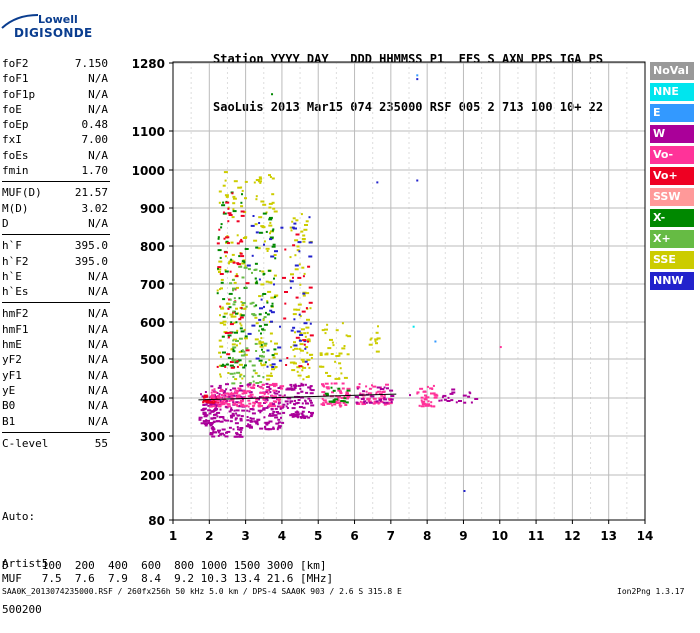 The height and width of the screenshot is (633, 700). I want to click on param-value: 1.70, so click(95, 171).